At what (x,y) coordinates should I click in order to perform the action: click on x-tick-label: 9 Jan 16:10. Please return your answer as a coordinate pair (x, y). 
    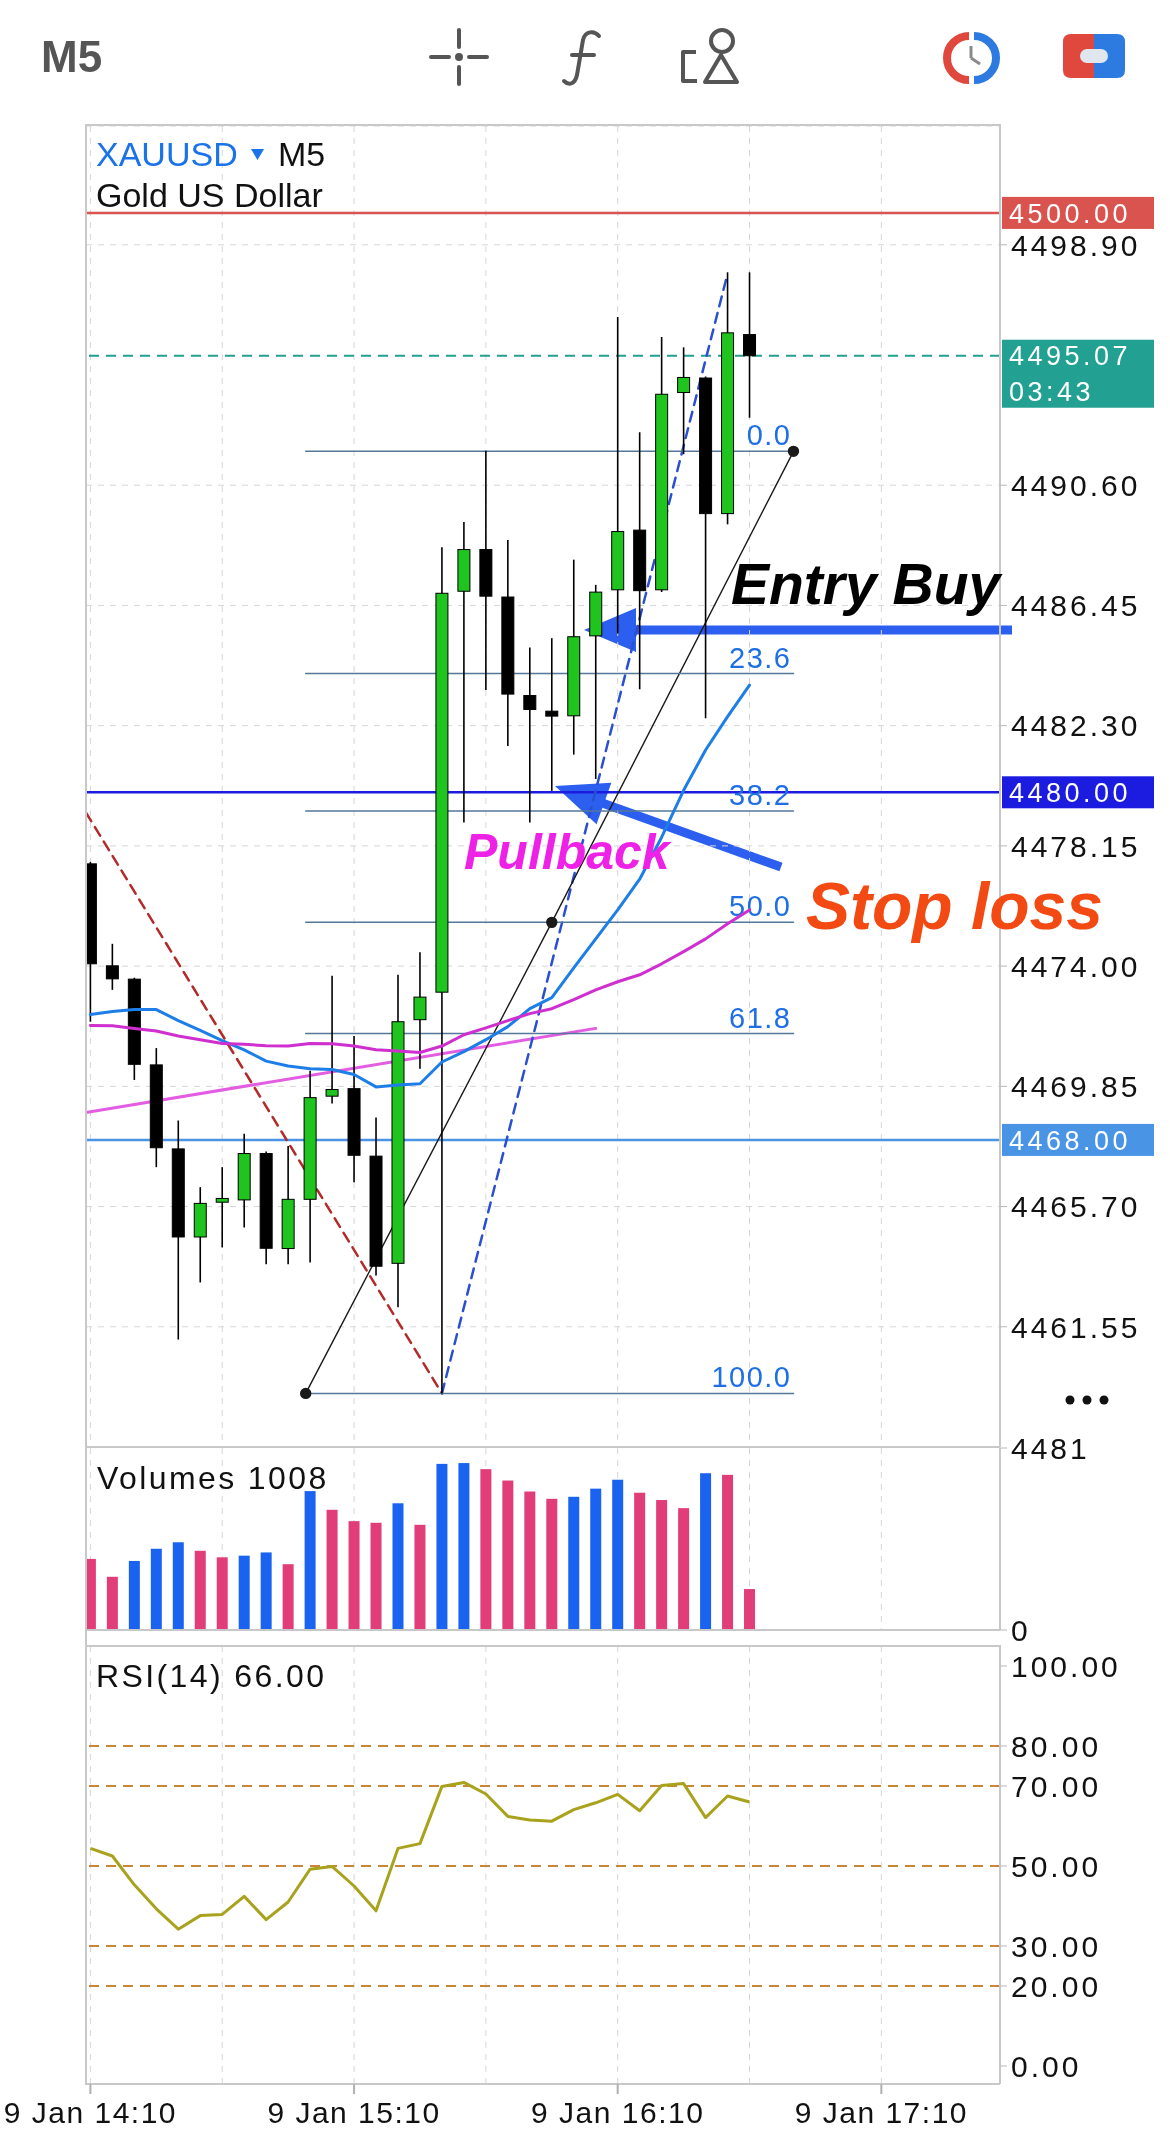
    Looking at the image, I should click on (618, 2112).